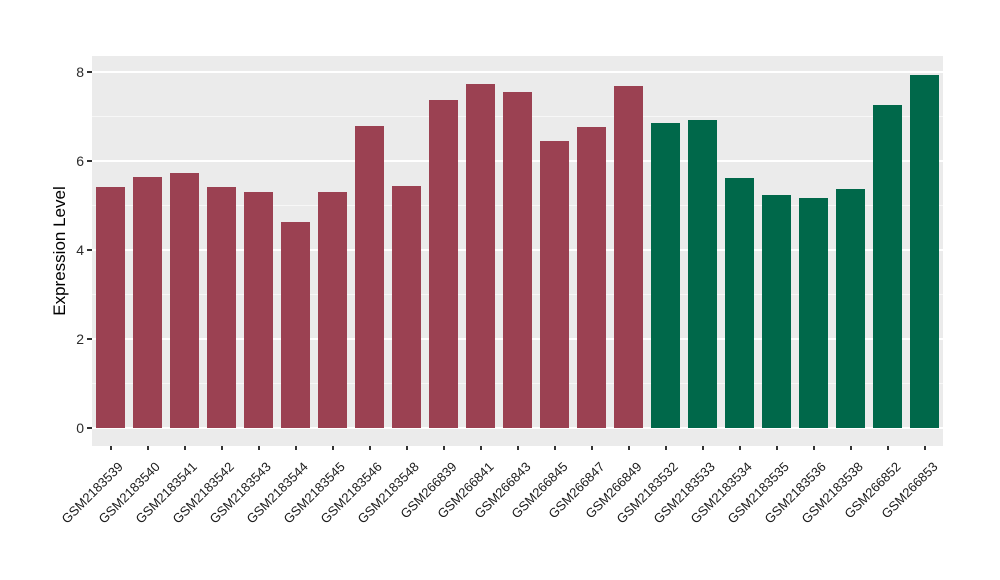  What do you see at coordinates (221, 307) in the screenshot?
I see `bar-GSM2183542` at bounding box center [221, 307].